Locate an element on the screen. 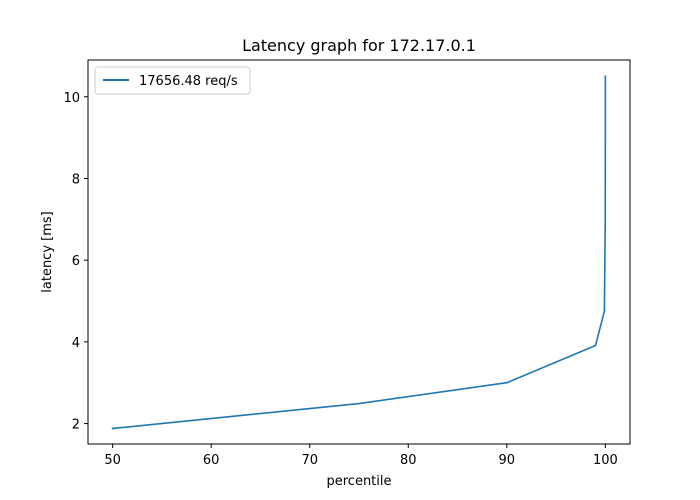 The width and height of the screenshot is (700, 500). legend: 17656.48 req/s is located at coordinates (172, 80).